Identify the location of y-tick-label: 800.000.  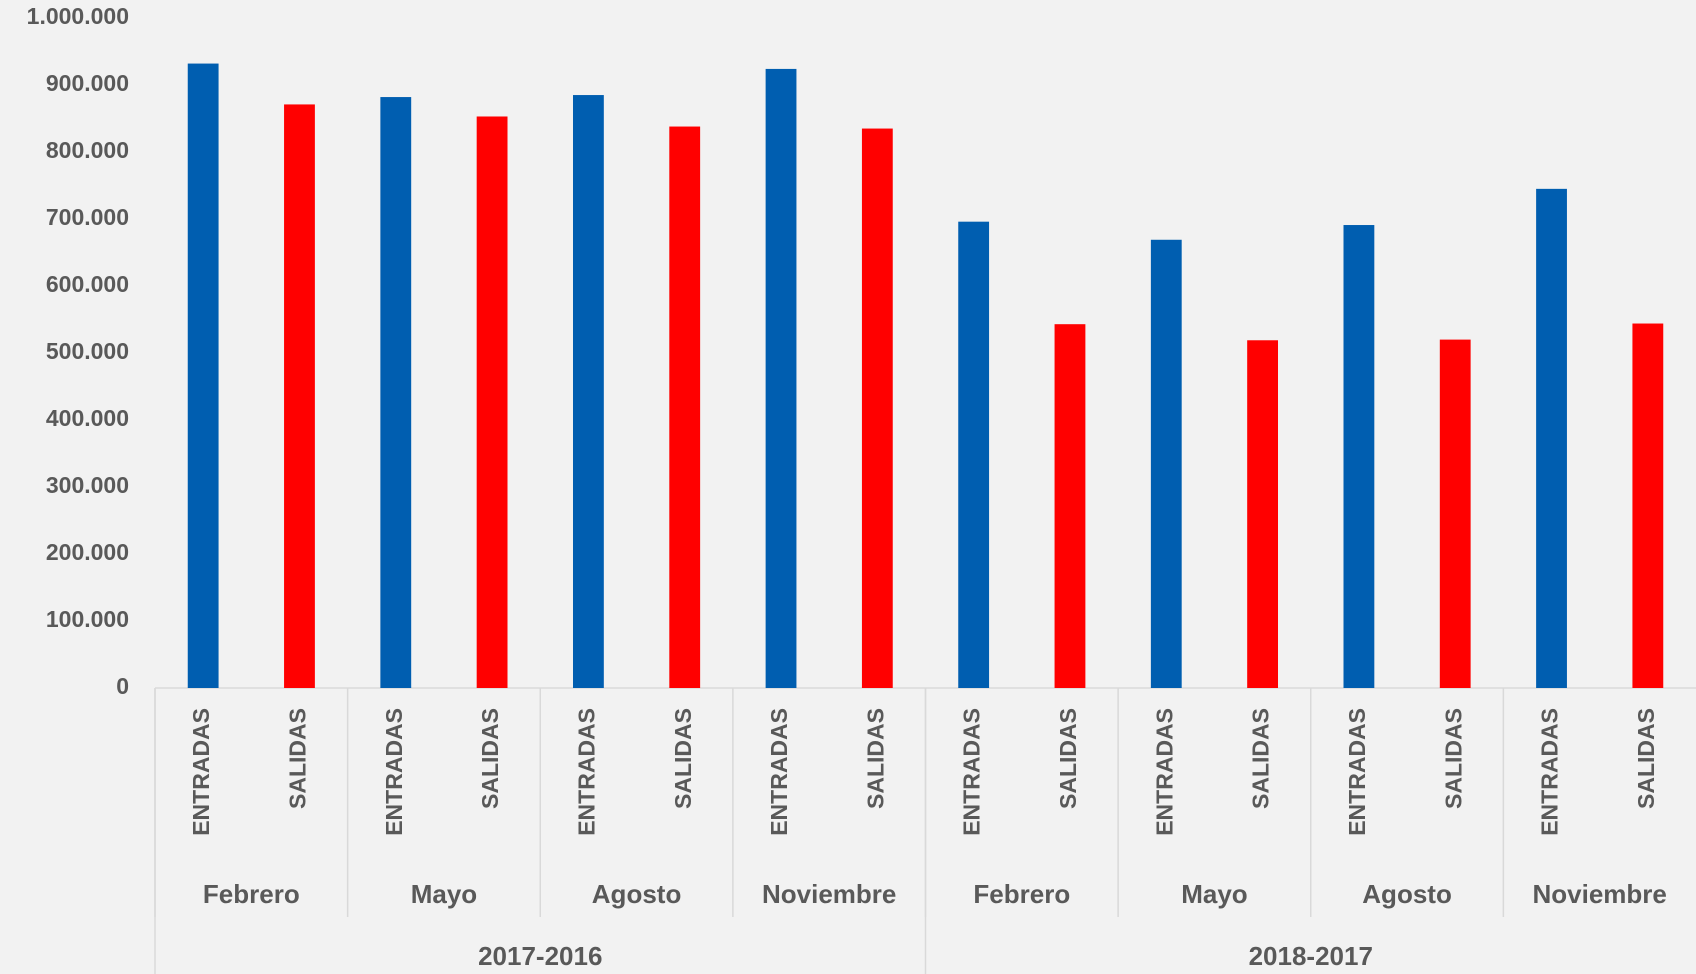
(87, 150).